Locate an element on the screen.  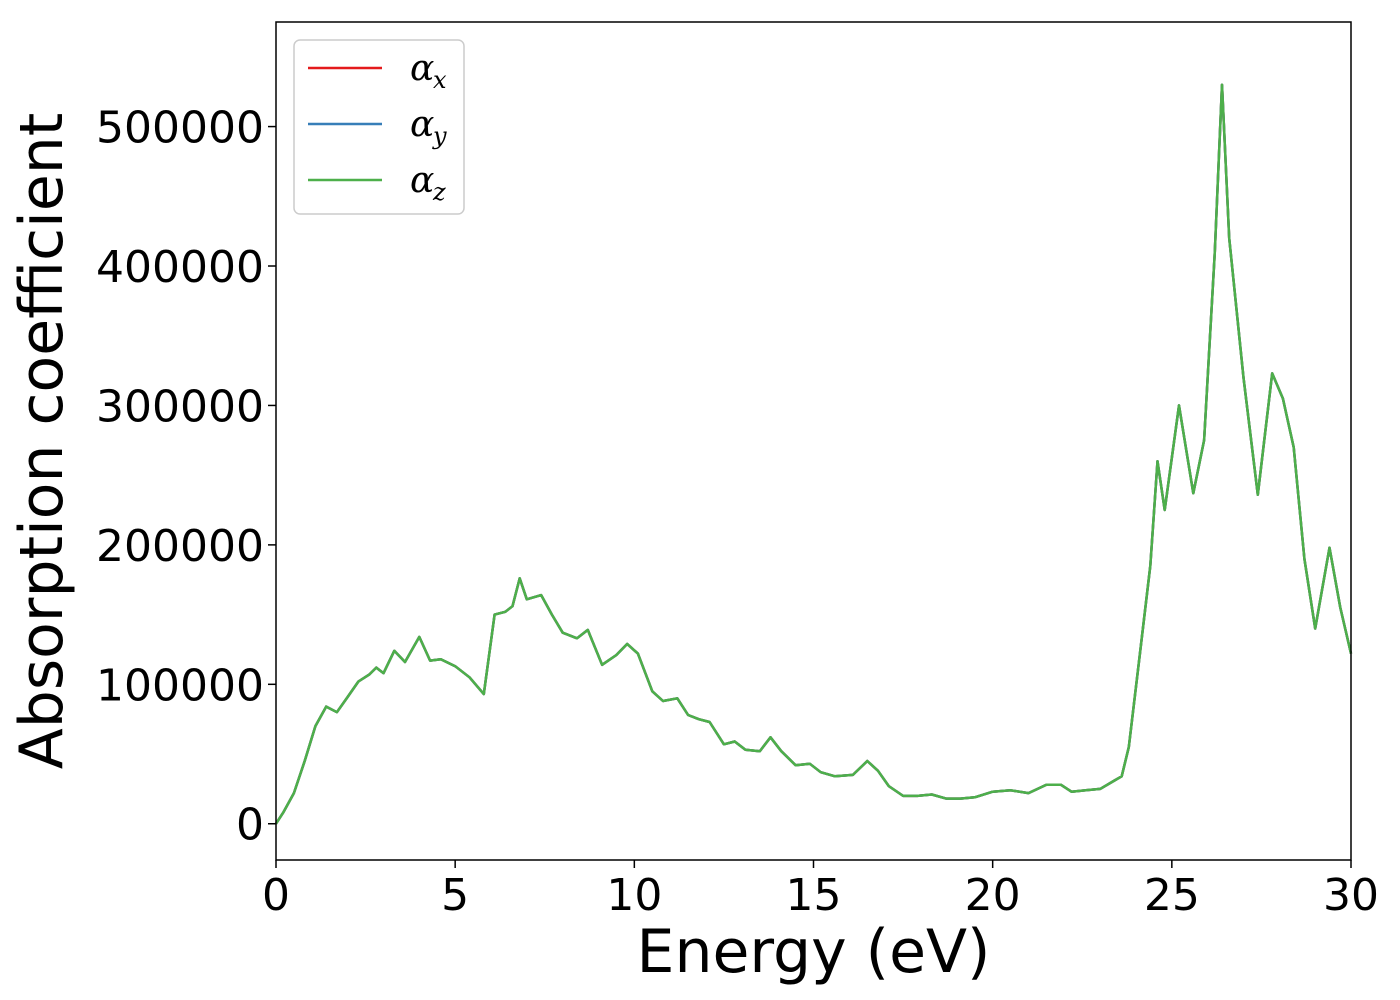
y-tick-label: 500000 is located at coordinates (180, 128).